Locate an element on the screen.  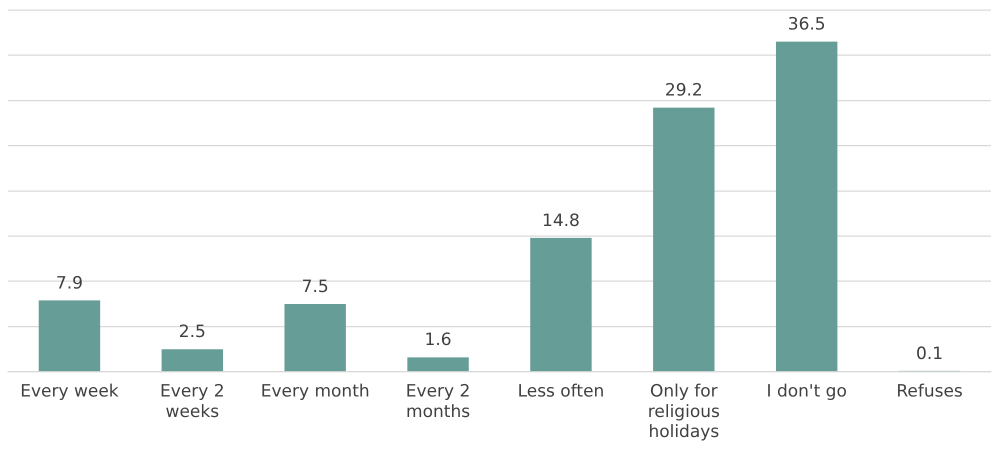
data-label: 7.5 is located at coordinates (315, 286).